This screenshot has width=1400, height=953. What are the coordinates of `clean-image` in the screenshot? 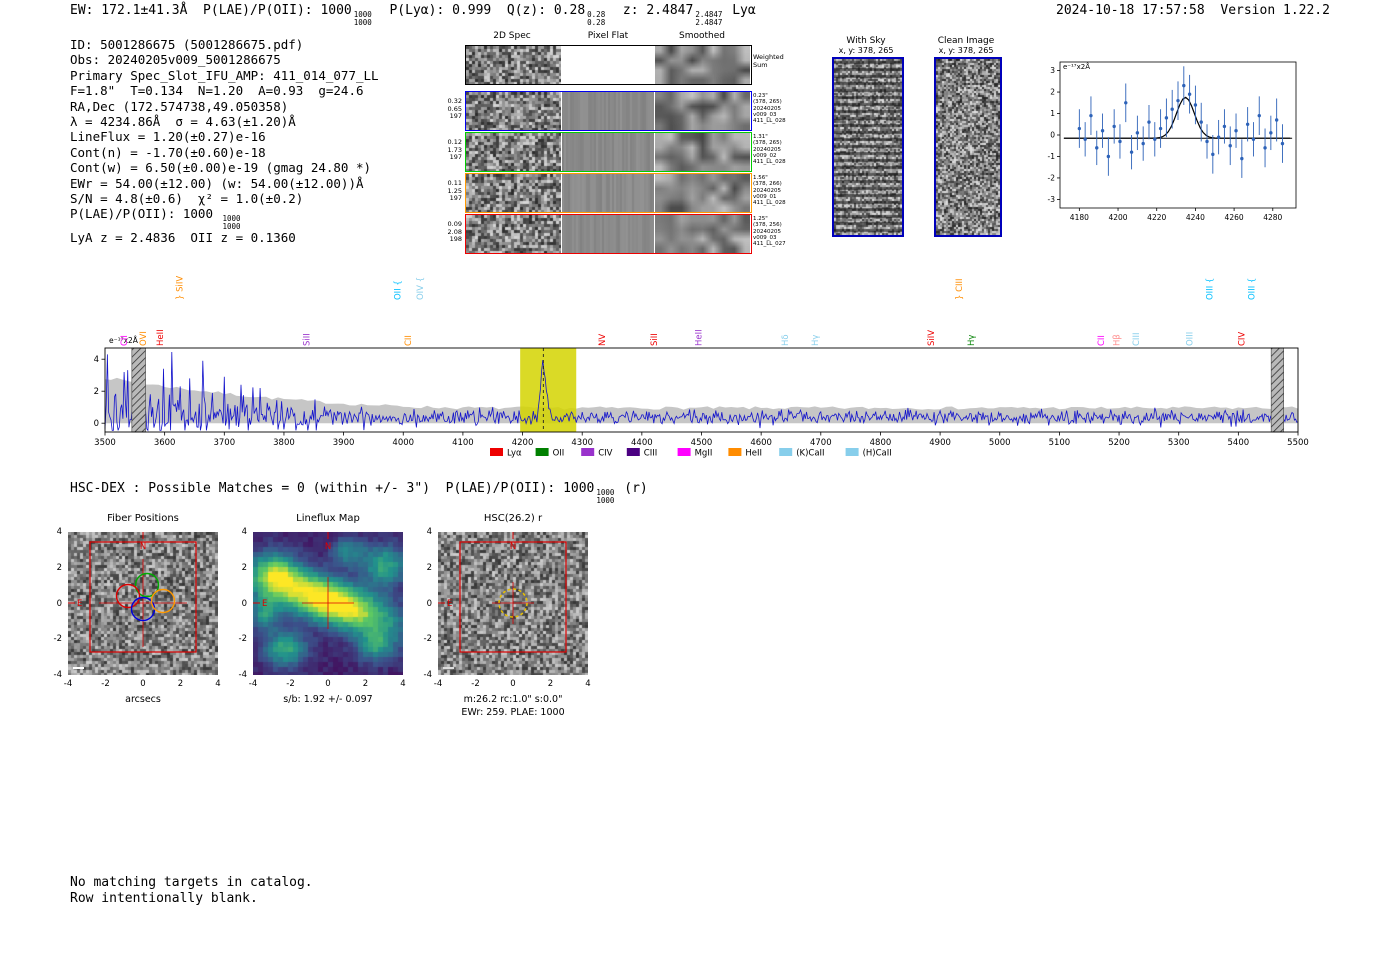 It's located at (968, 147).